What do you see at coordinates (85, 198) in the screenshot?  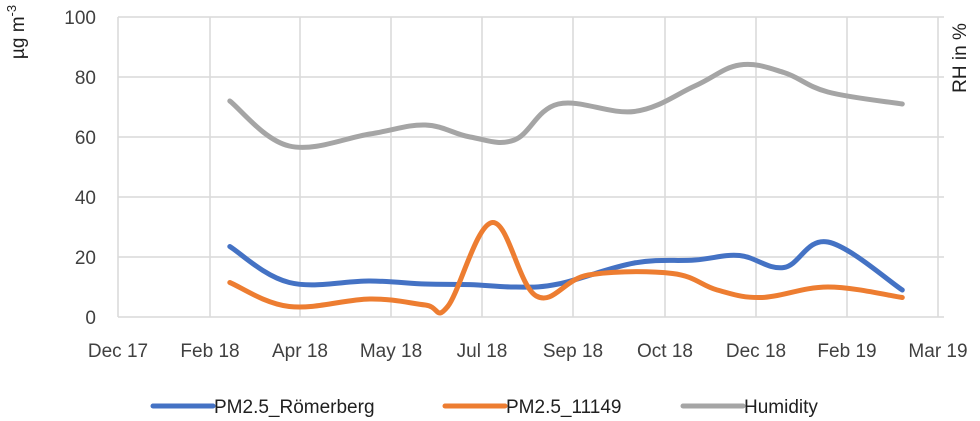 I see `y-tick-label: 40` at bounding box center [85, 198].